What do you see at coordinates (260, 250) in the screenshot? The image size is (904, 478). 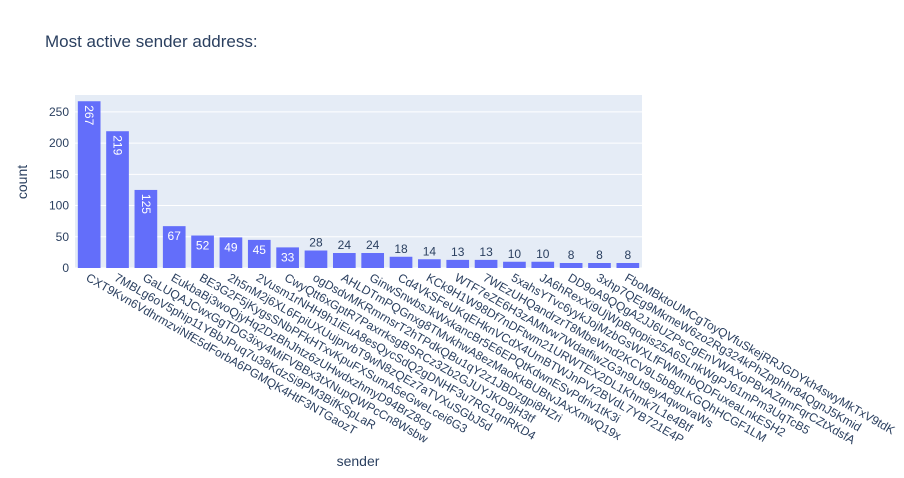 I see `value-label: 45` at bounding box center [260, 250].